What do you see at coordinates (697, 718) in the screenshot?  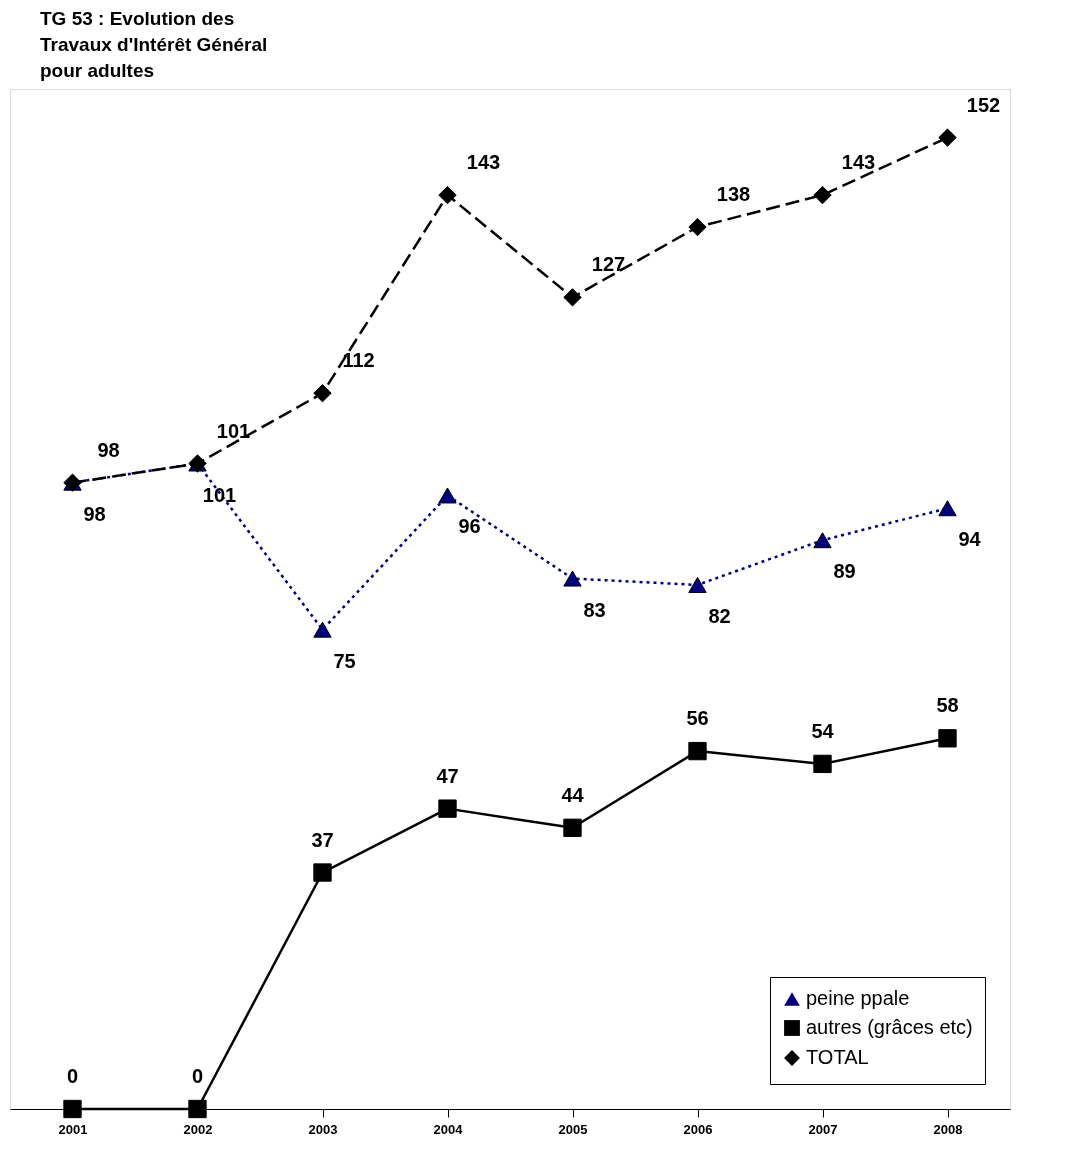 I see `data-label: 56` at bounding box center [697, 718].